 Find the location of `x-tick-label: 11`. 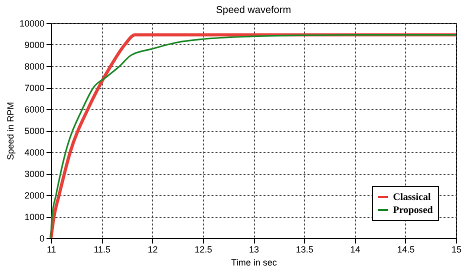

x-tick-label: 11 is located at coordinates (51, 249).